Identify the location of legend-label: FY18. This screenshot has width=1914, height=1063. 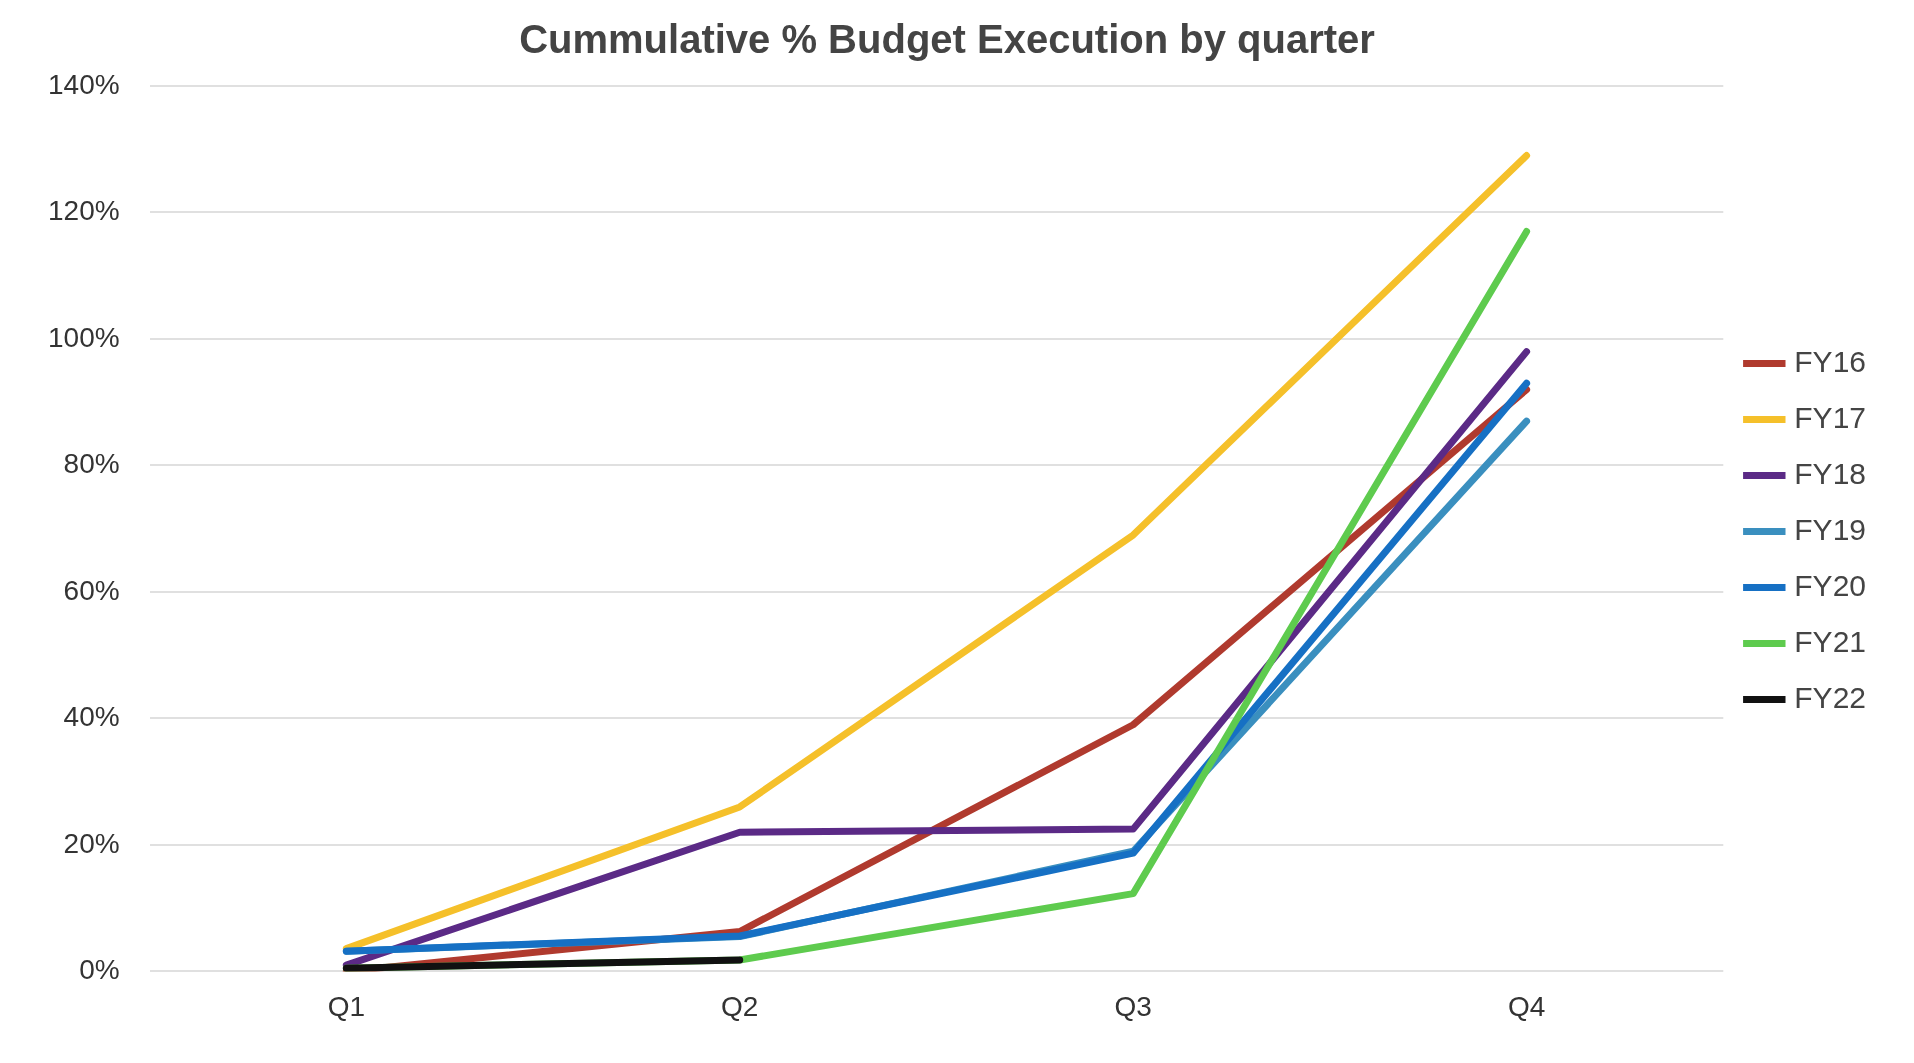
(1830, 473).